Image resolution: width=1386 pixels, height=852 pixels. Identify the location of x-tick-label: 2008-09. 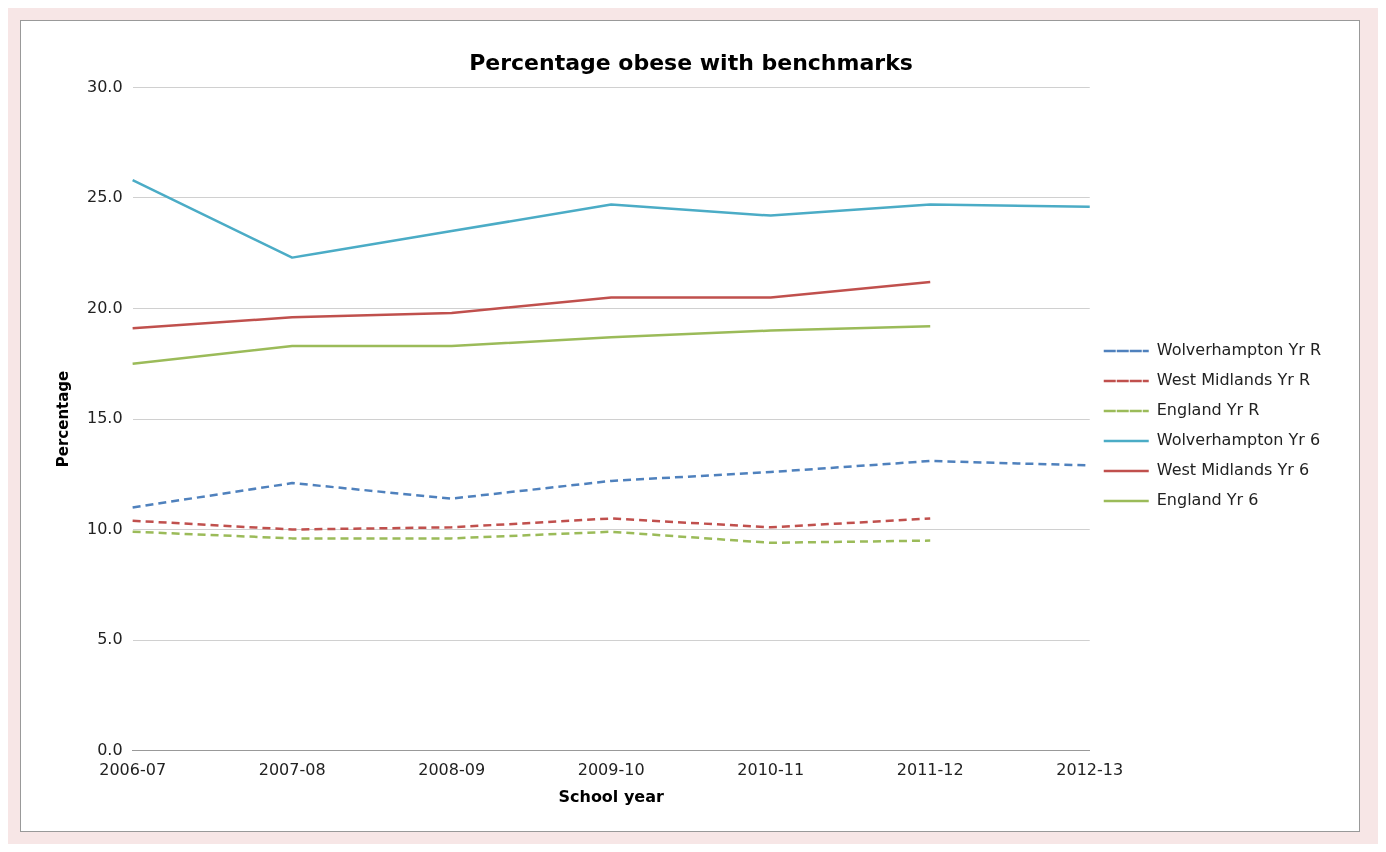
(452, 770).